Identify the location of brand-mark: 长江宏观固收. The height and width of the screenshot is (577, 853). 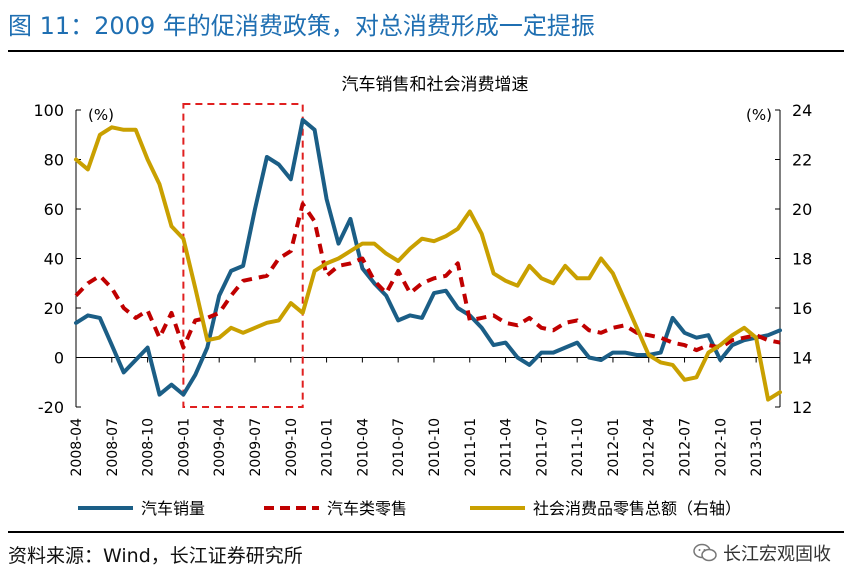
(762, 553).